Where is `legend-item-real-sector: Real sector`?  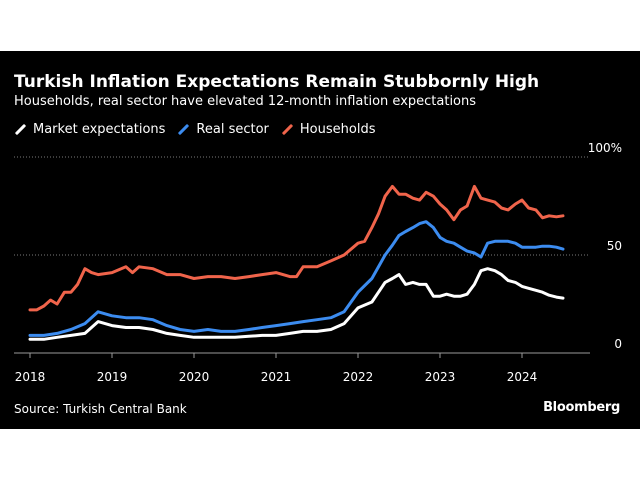 legend-item-real-sector: Real sector is located at coordinates (223, 129).